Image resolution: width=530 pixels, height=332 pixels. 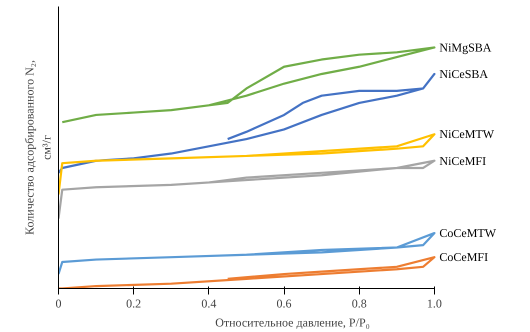 I want to click on x-tick-label: 0.6, so click(x=284, y=303).